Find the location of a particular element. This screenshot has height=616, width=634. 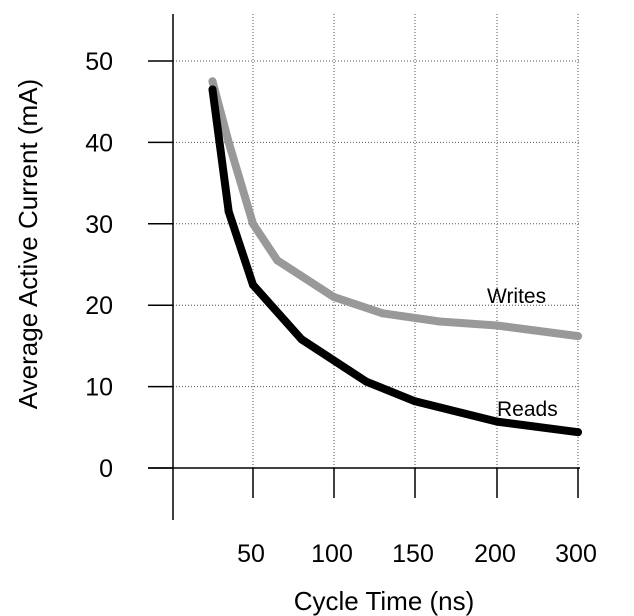

x-axis-title: Cycle Time (ns) is located at coordinates (384, 601).